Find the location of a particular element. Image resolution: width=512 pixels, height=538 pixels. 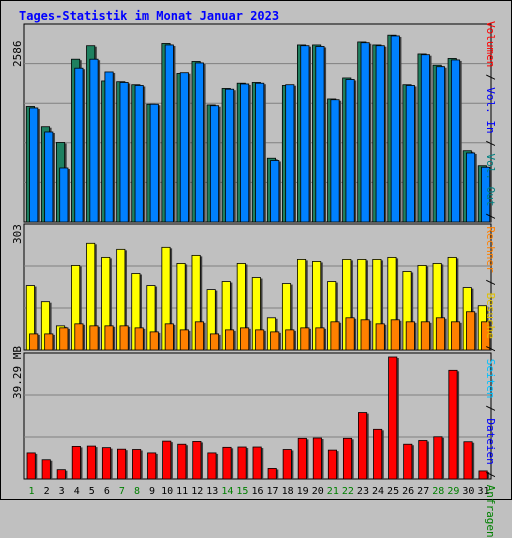

day-label-21: 21 is located at coordinates (333, 491).